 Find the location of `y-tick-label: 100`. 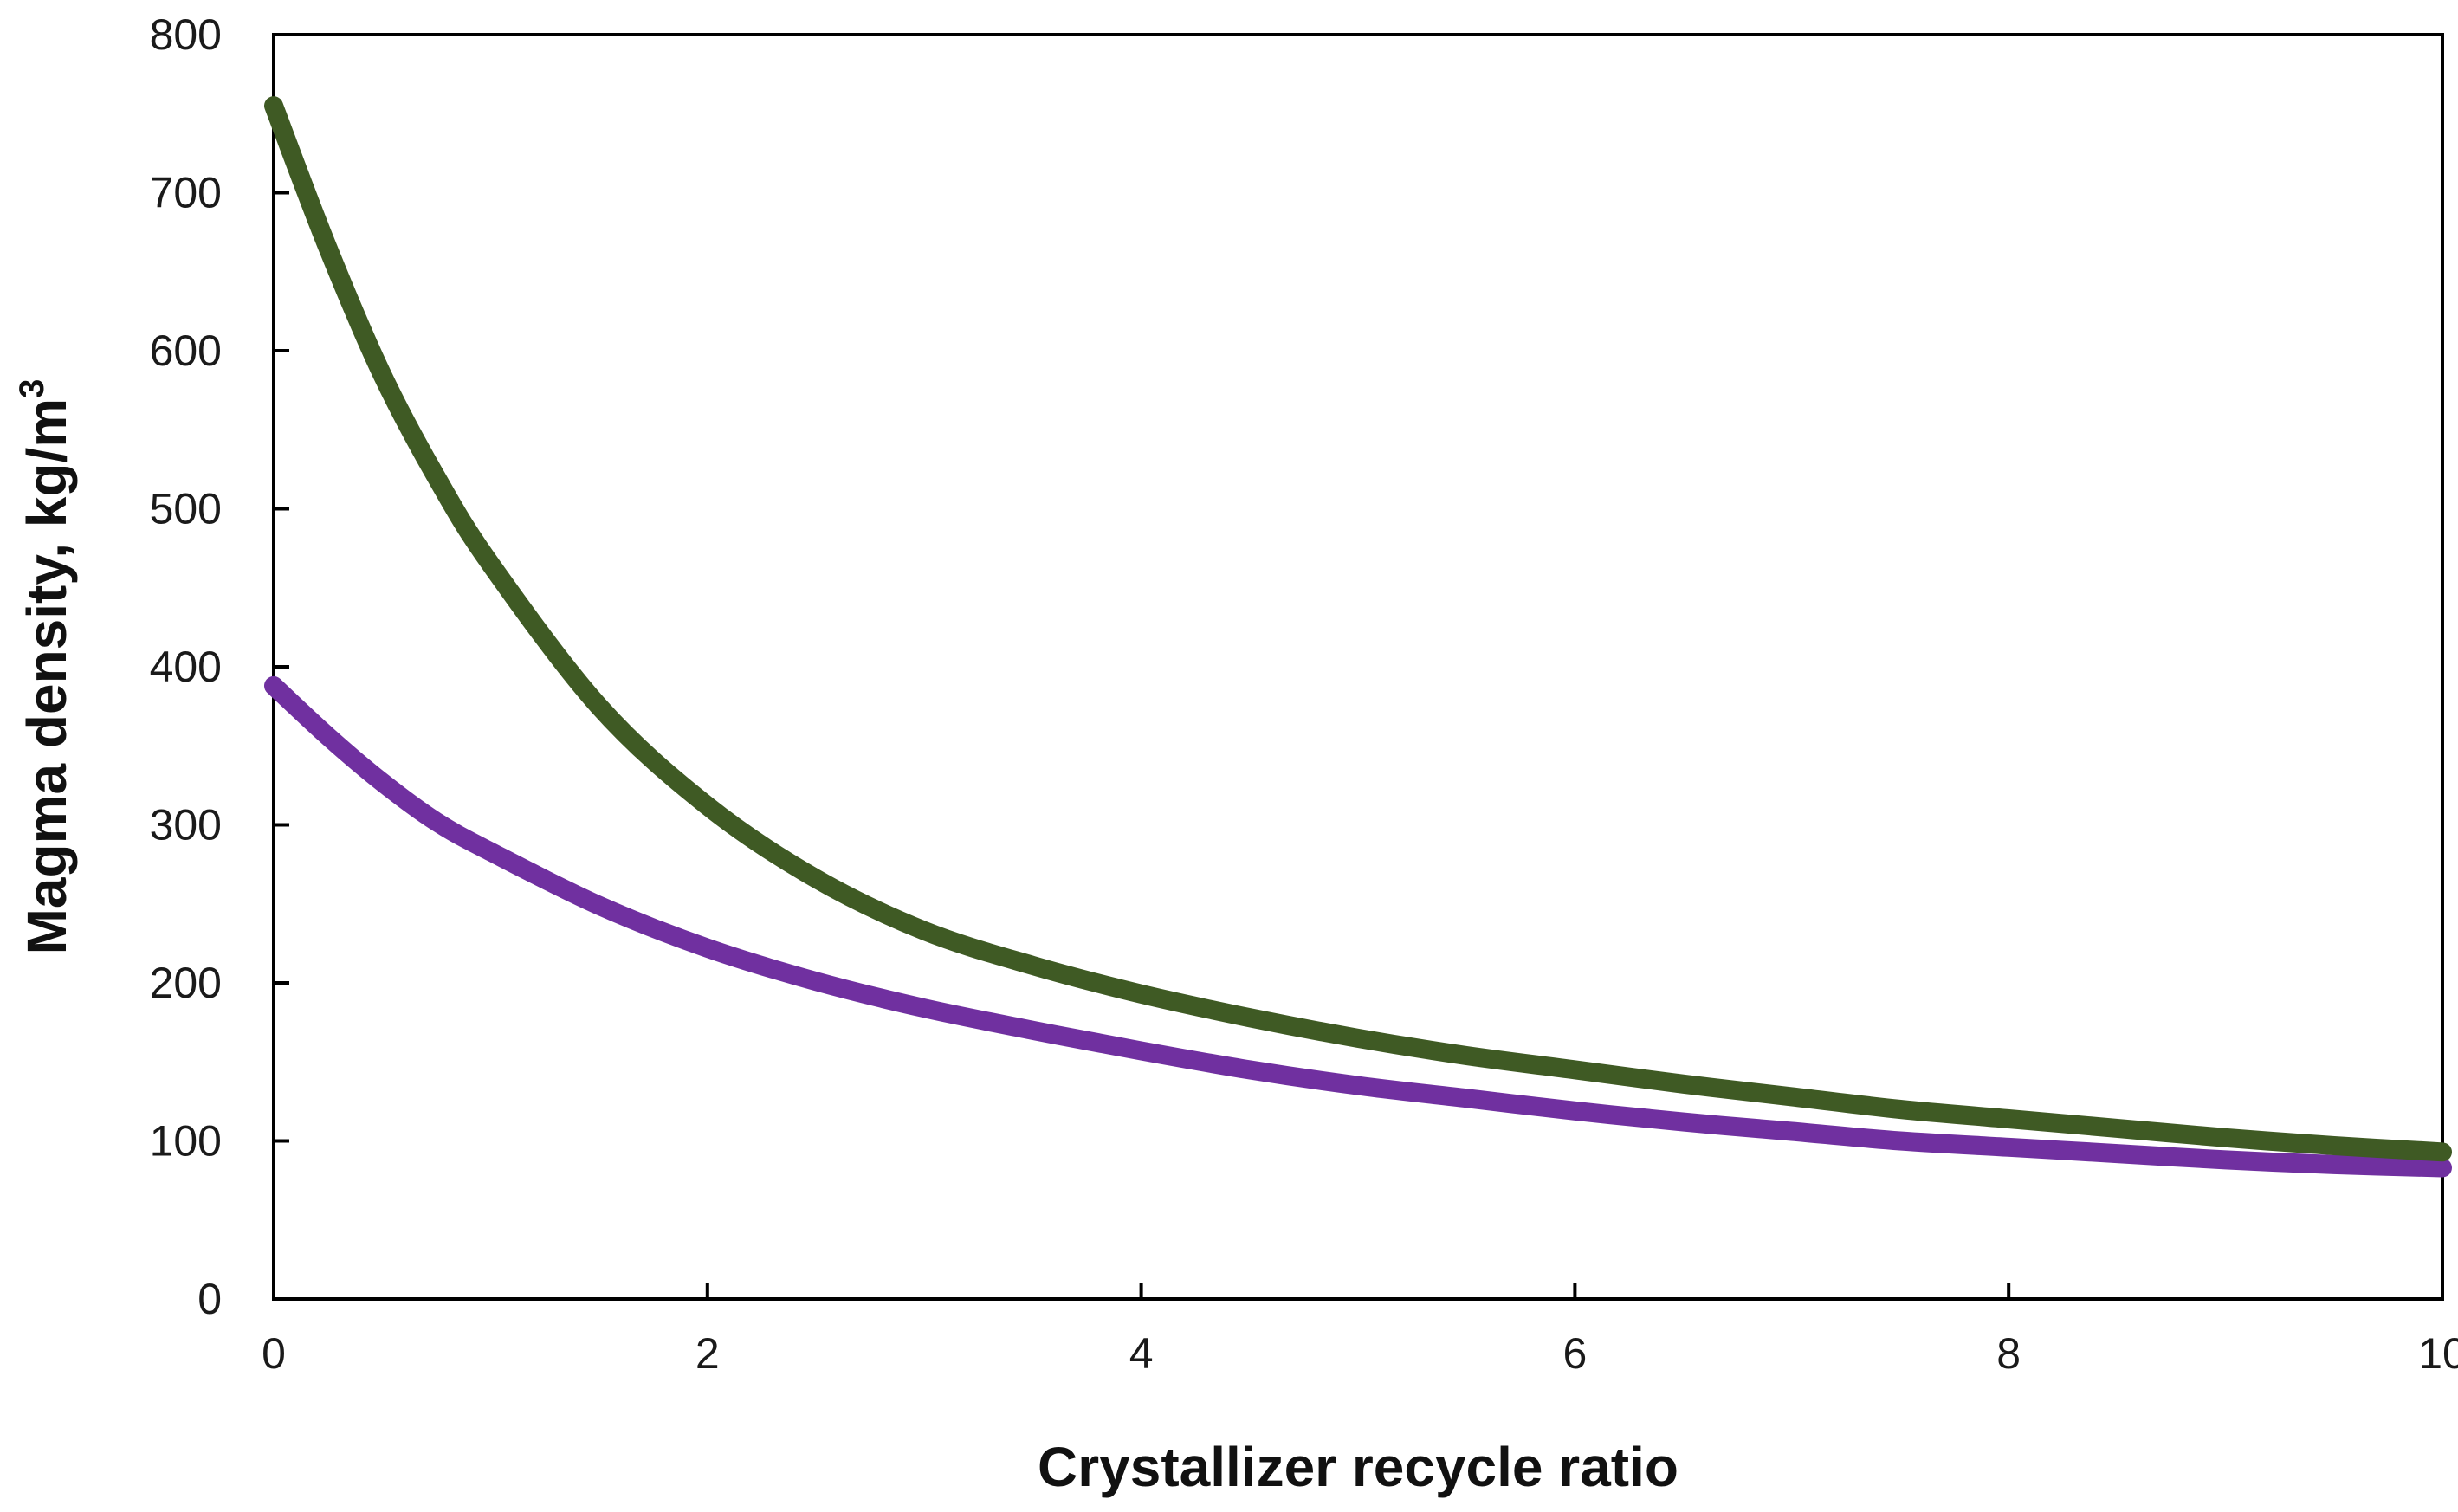

y-tick-label: 100 is located at coordinates (186, 1141).